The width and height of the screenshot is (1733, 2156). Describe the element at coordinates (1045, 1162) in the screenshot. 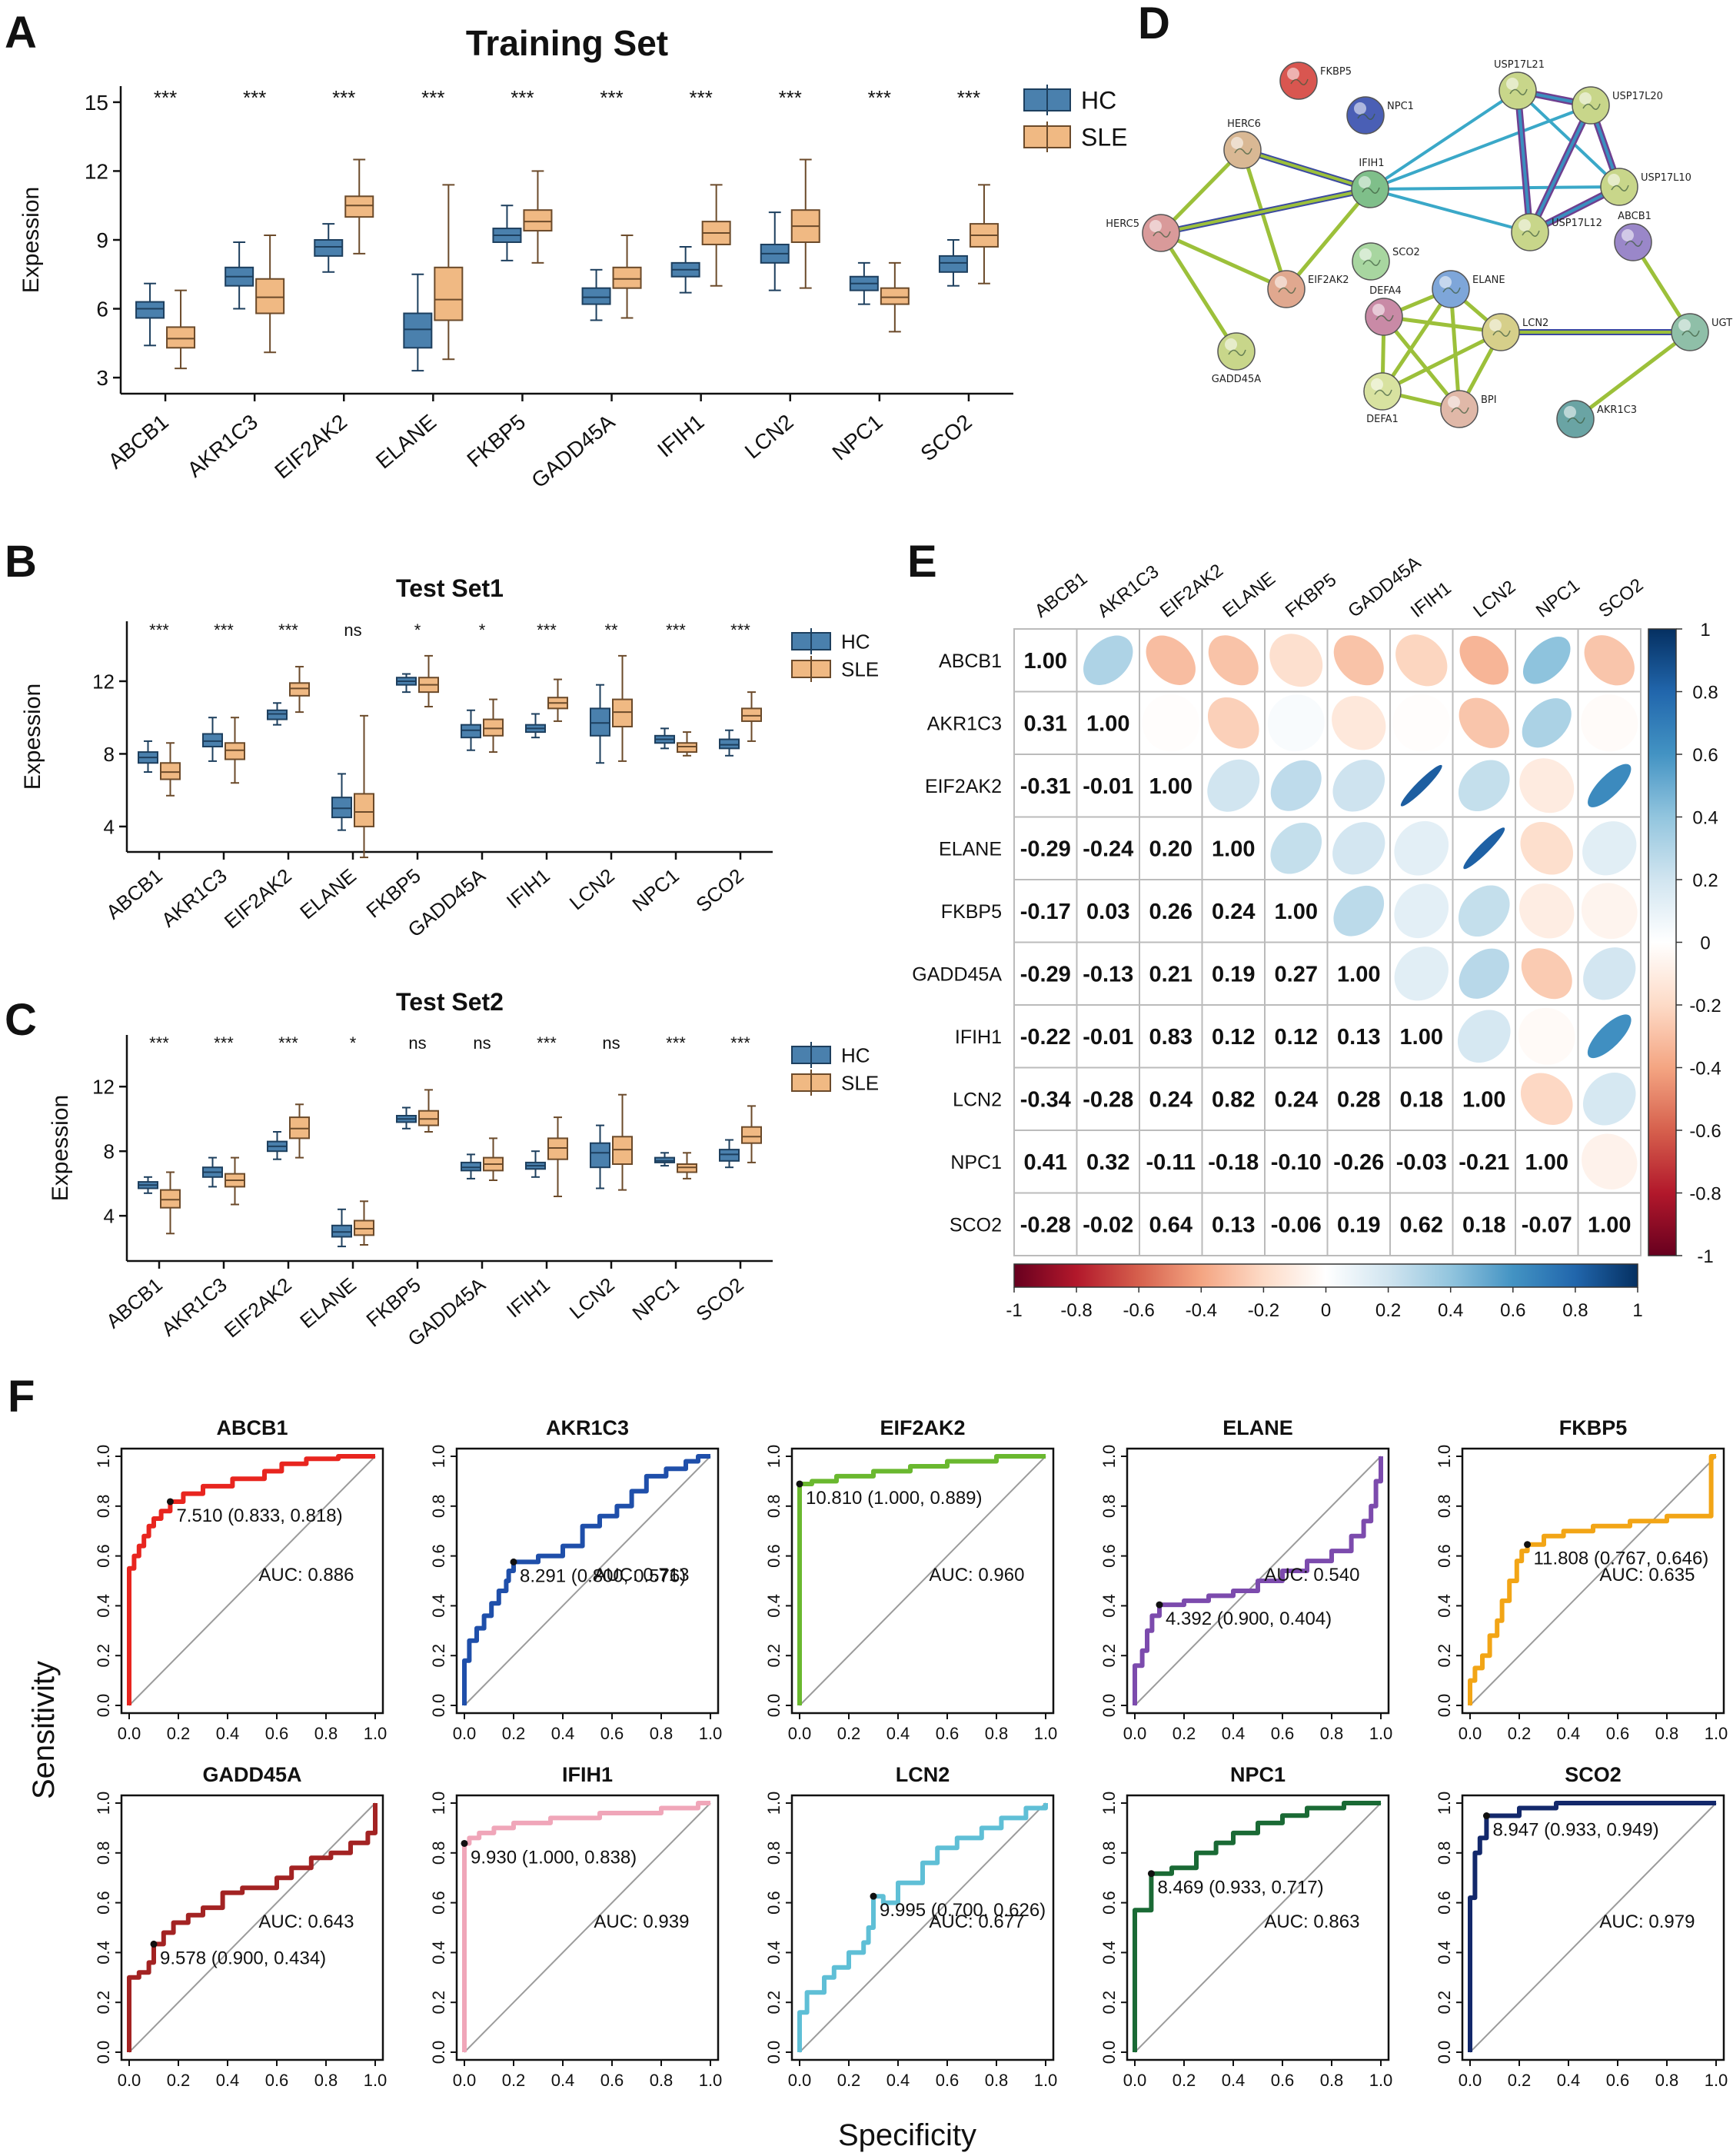

I see `correlation-value: 0.41` at that location.